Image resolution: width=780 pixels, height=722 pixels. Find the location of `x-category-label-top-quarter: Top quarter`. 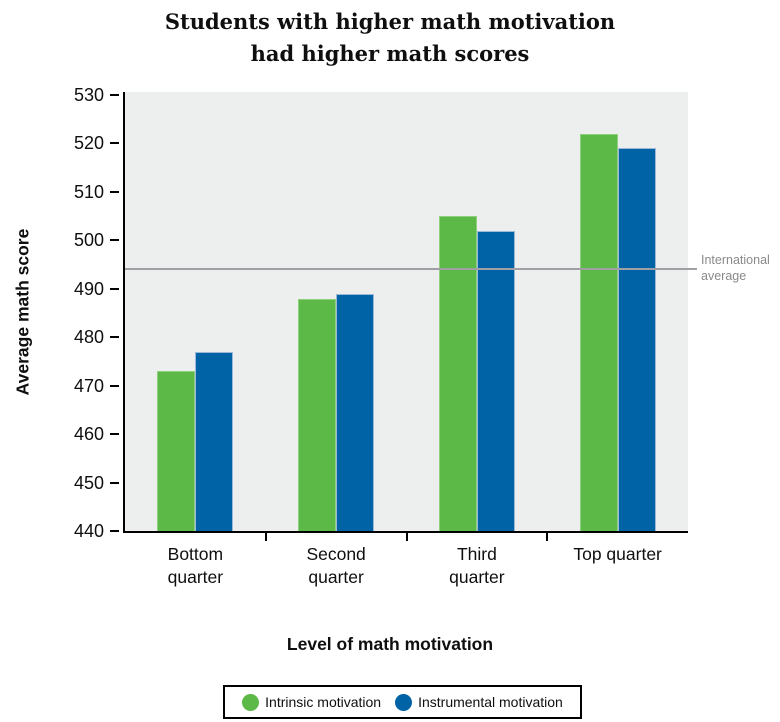

x-category-label-top-quarter: Top quarter is located at coordinates (617, 554).